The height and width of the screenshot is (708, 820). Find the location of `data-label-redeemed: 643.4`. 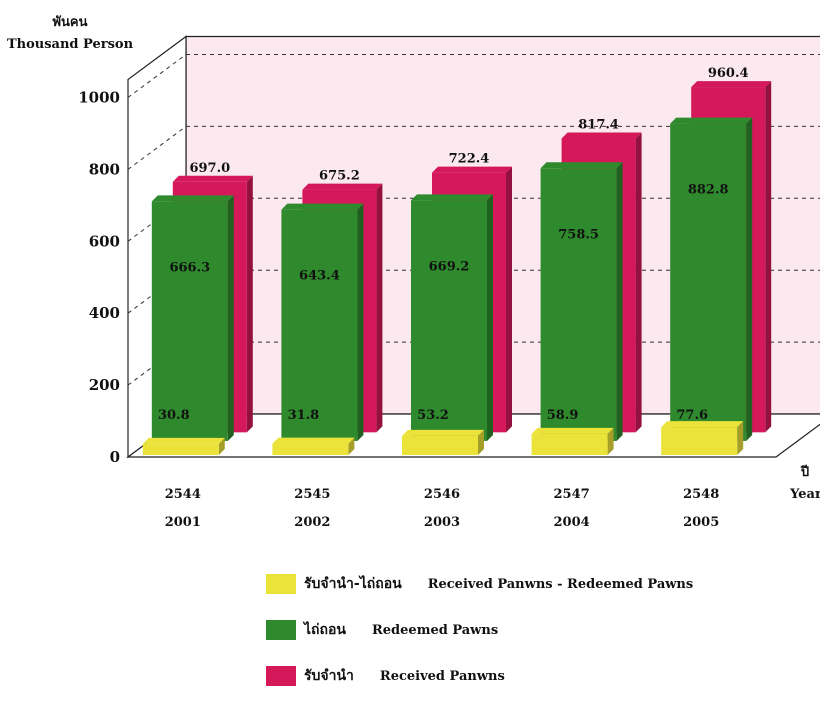

data-label-redeemed: 643.4 is located at coordinates (319, 276).